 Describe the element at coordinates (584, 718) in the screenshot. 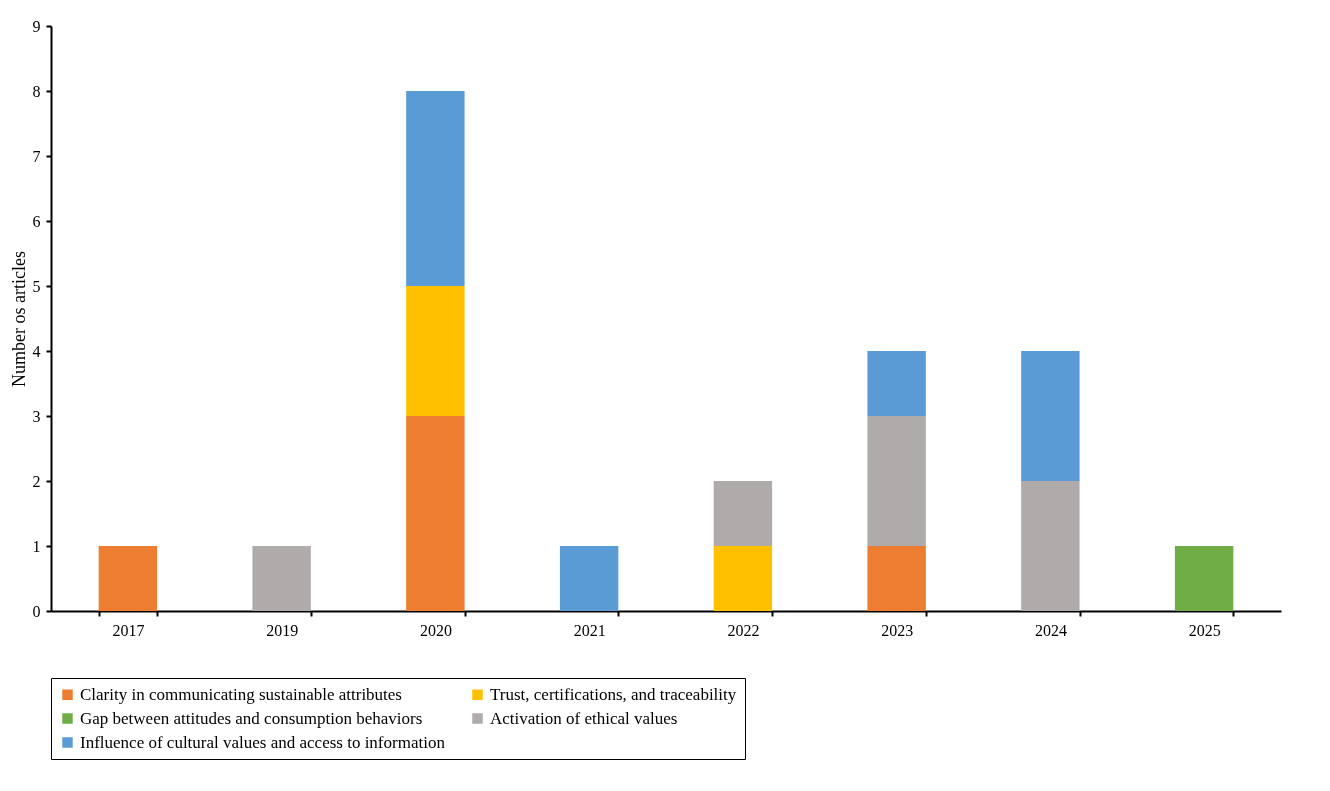

I see `legend-label: Activation of ethical values` at that location.